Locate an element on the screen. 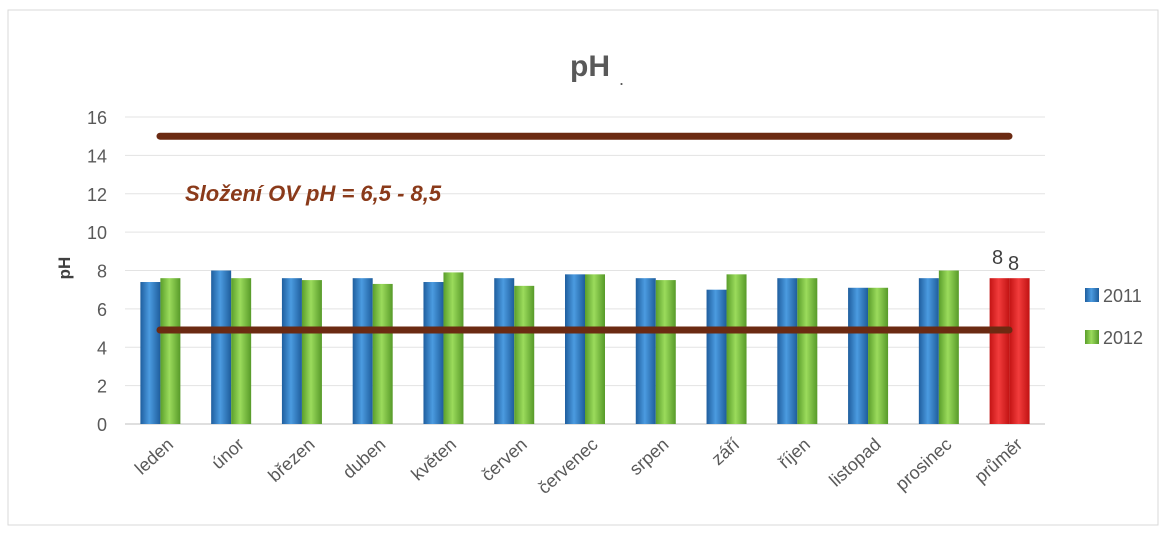 This screenshot has width=1165, height=536. y-tick-label: 12 is located at coordinates (97, 195).